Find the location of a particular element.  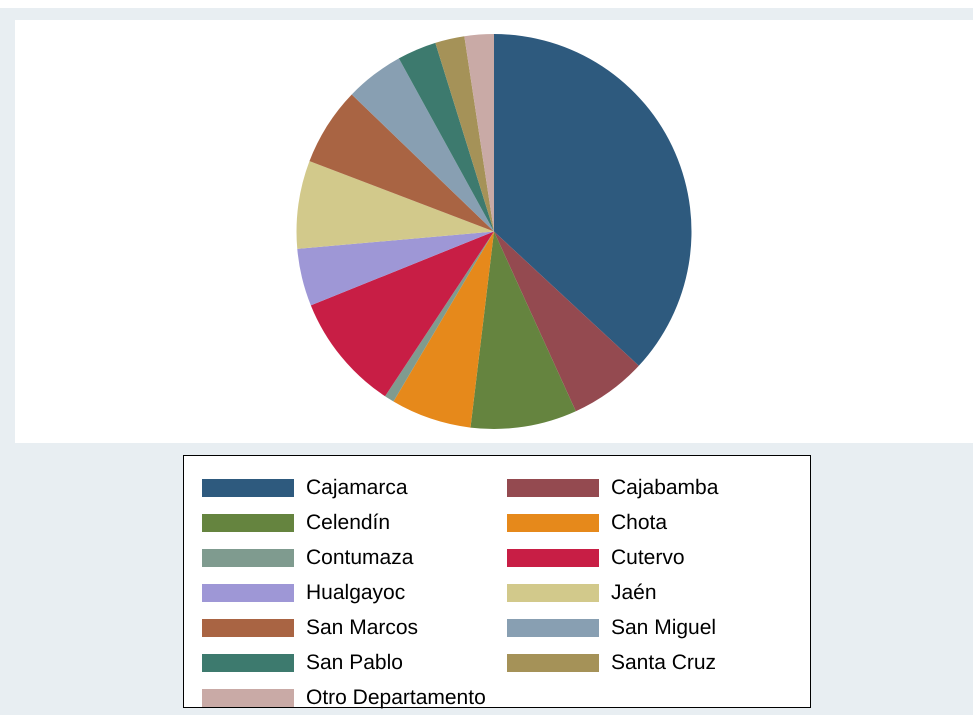

legend-label: San Marcos is located at coordinates (362, 628).